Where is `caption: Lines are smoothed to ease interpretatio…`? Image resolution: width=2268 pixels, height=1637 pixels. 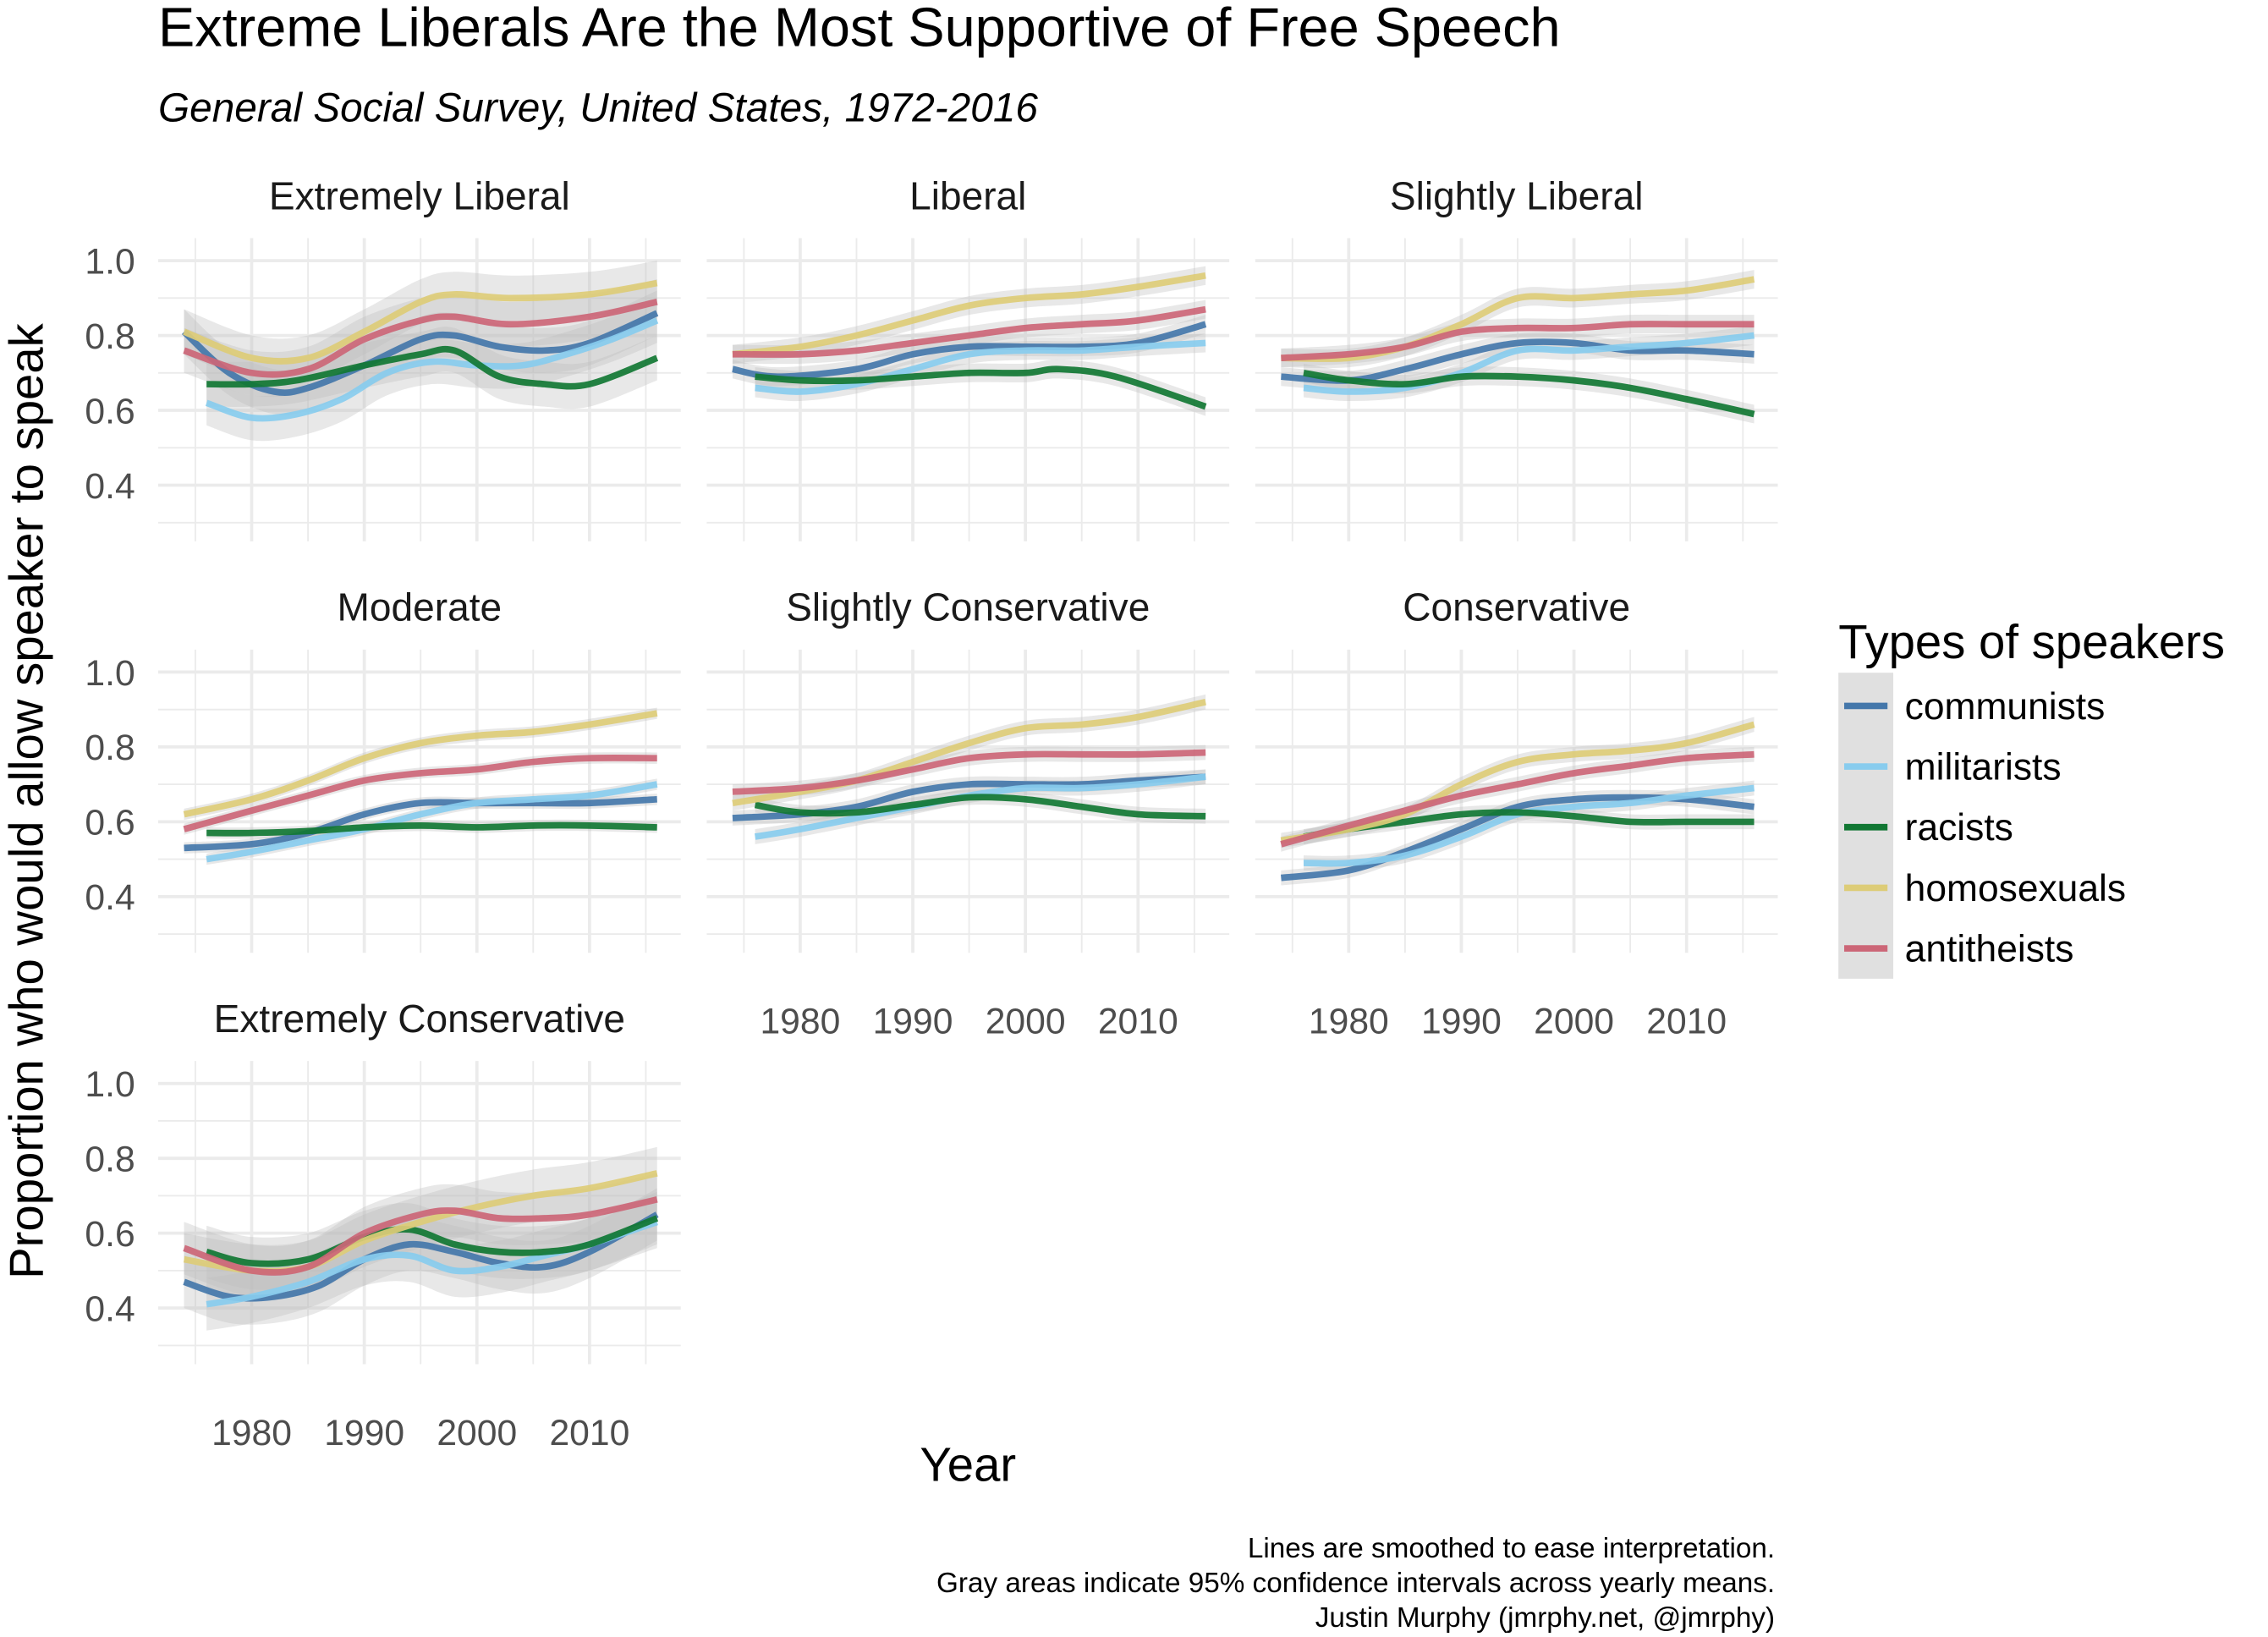 caption: Lines are smoothed to ease interpretatio… is located at coordinates (1355, 1583).